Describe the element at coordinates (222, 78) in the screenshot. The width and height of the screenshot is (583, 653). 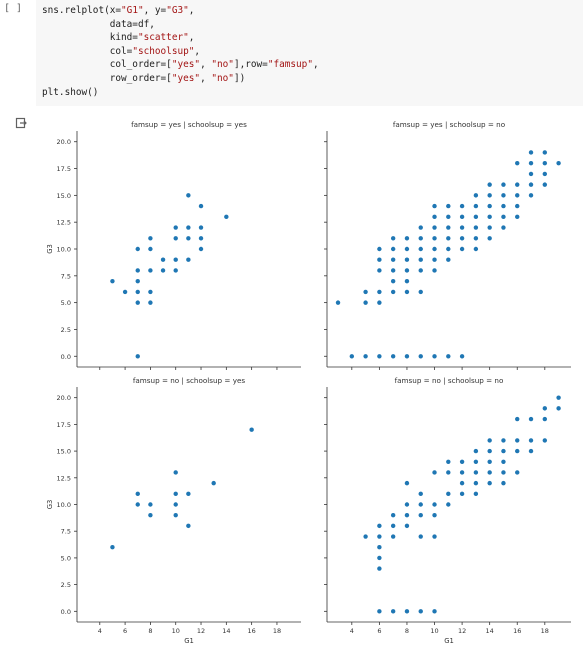
I see `code-string: "no"` at that location.